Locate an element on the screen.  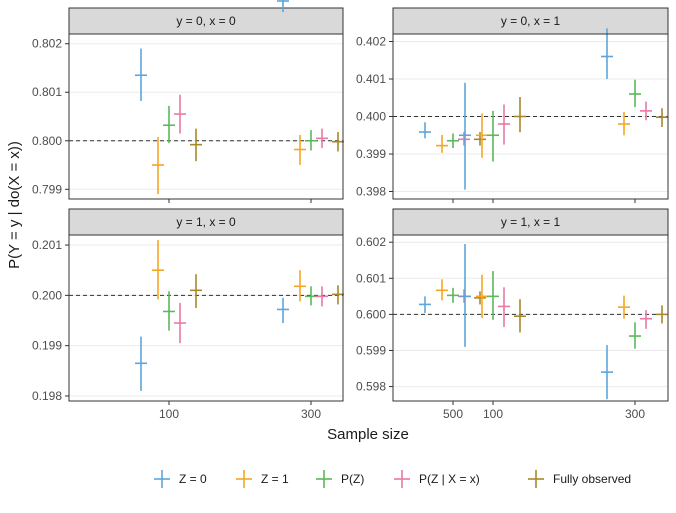
y-tick-label: 0.400 is located at coordinates (371, 117).